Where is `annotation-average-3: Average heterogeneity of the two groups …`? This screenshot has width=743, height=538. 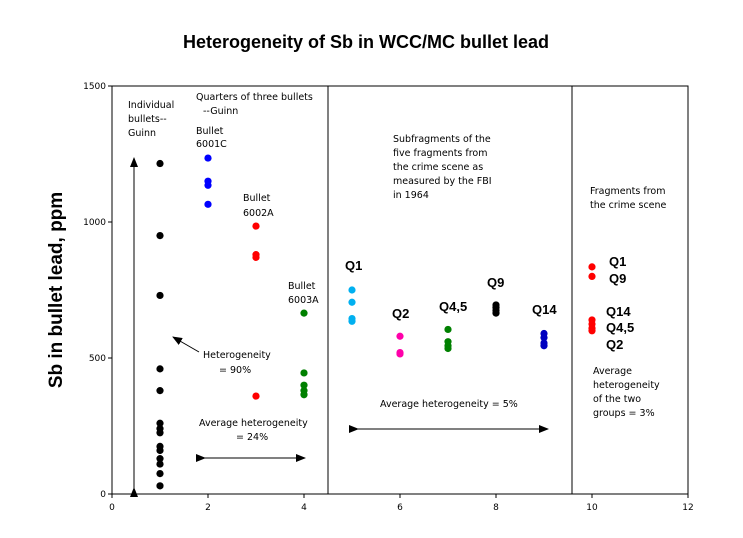 annotation-average-3: Average heterogeneity of the two groups … is located at coordinates (626, 392).